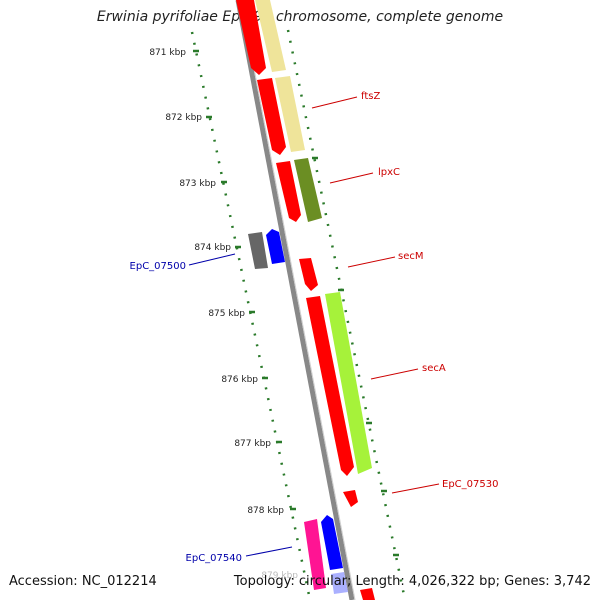  I want to click on gene-label-lpxC: lpxC, so click(389, 172).